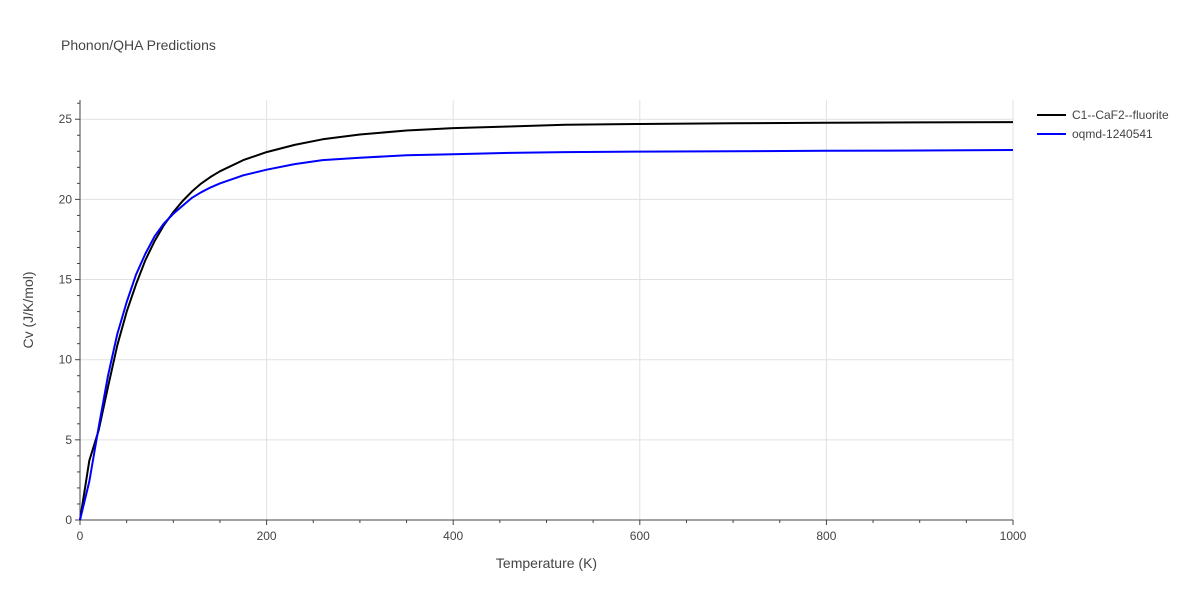 This screenshot has width=1200, height=600. I want to click on y-tick-label: 10, so click(66, 360).